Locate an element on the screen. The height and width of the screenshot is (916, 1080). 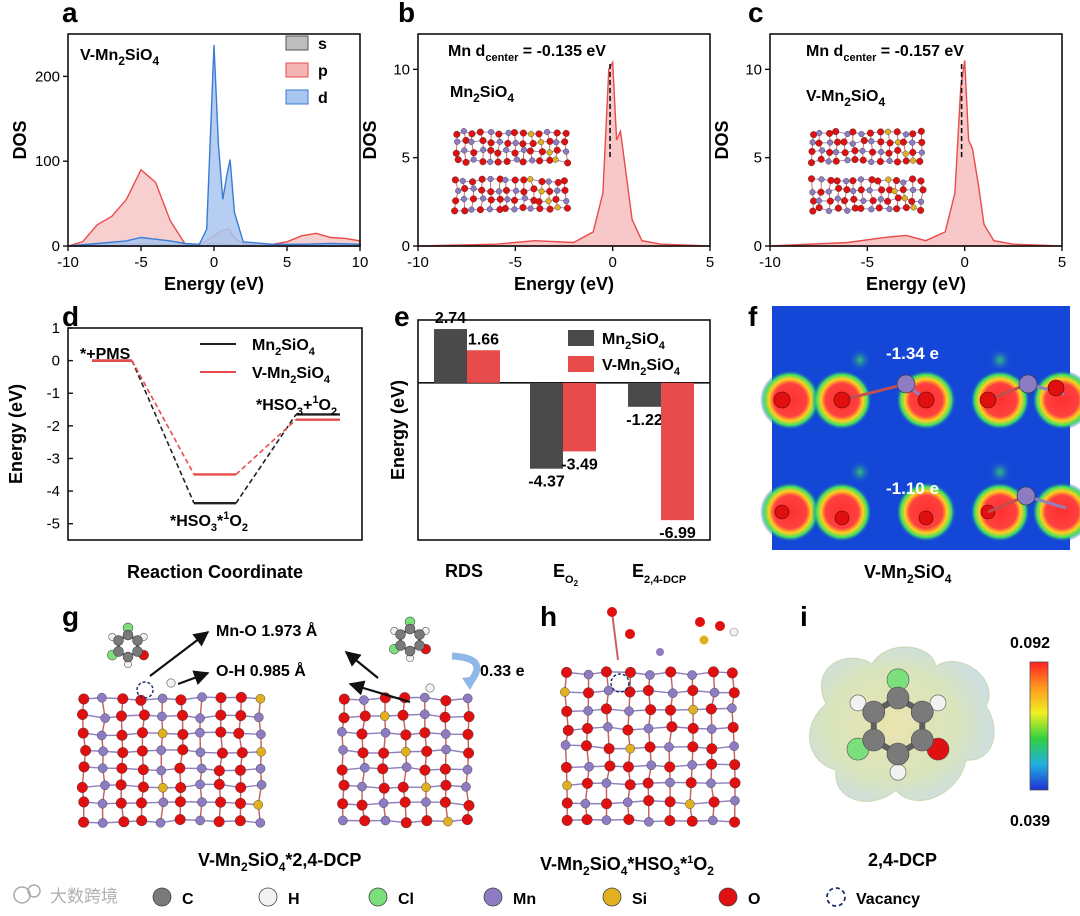
panel-f: f -1.34 e -1.10 e V-Mn2SiO4 is located at coordinates (914, 443).